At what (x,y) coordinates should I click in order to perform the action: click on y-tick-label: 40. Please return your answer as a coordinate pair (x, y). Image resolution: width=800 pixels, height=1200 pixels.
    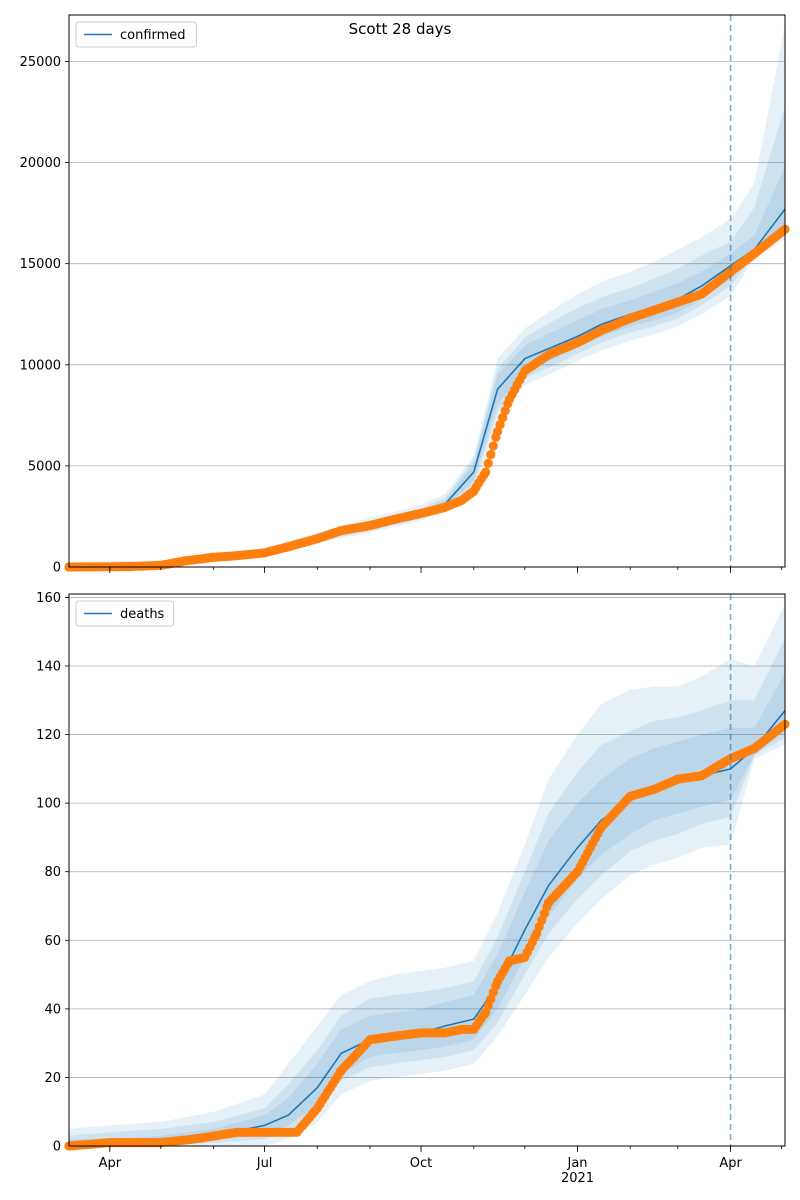
    Looking at the image, I should click on (52, 1009).